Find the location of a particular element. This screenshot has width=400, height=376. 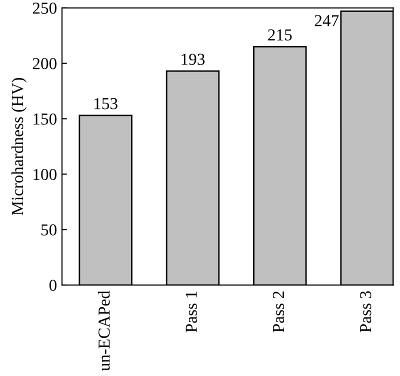

y-tick-label: 0 is located at coordinates (53, 285).